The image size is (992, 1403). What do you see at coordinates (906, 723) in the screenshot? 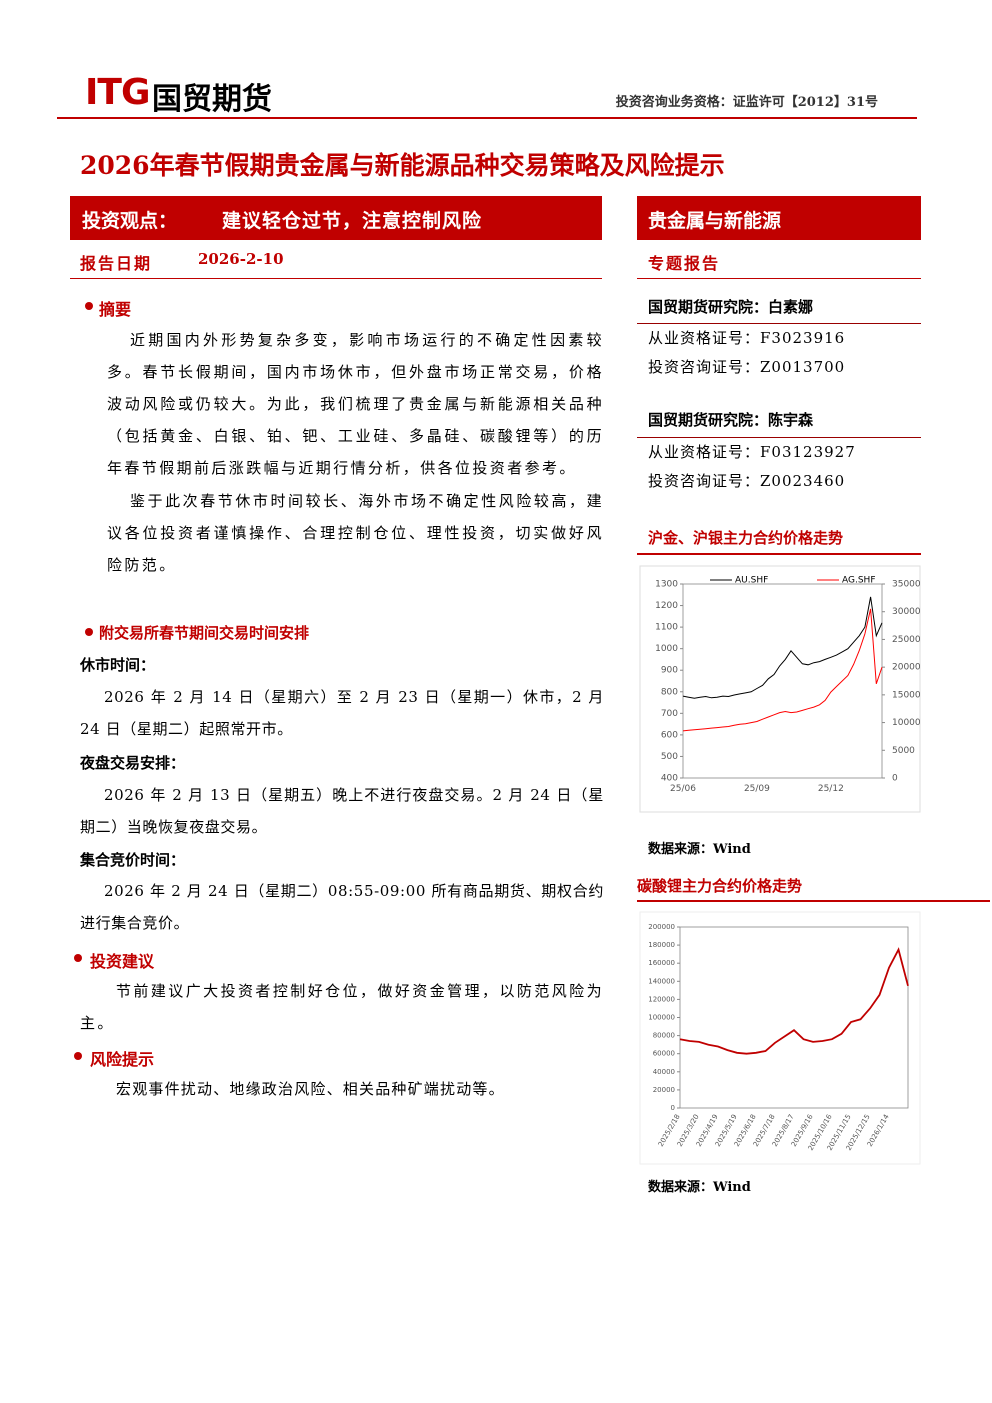
I see `y2-tick-label: 10000` at bounding box center [906, 723].